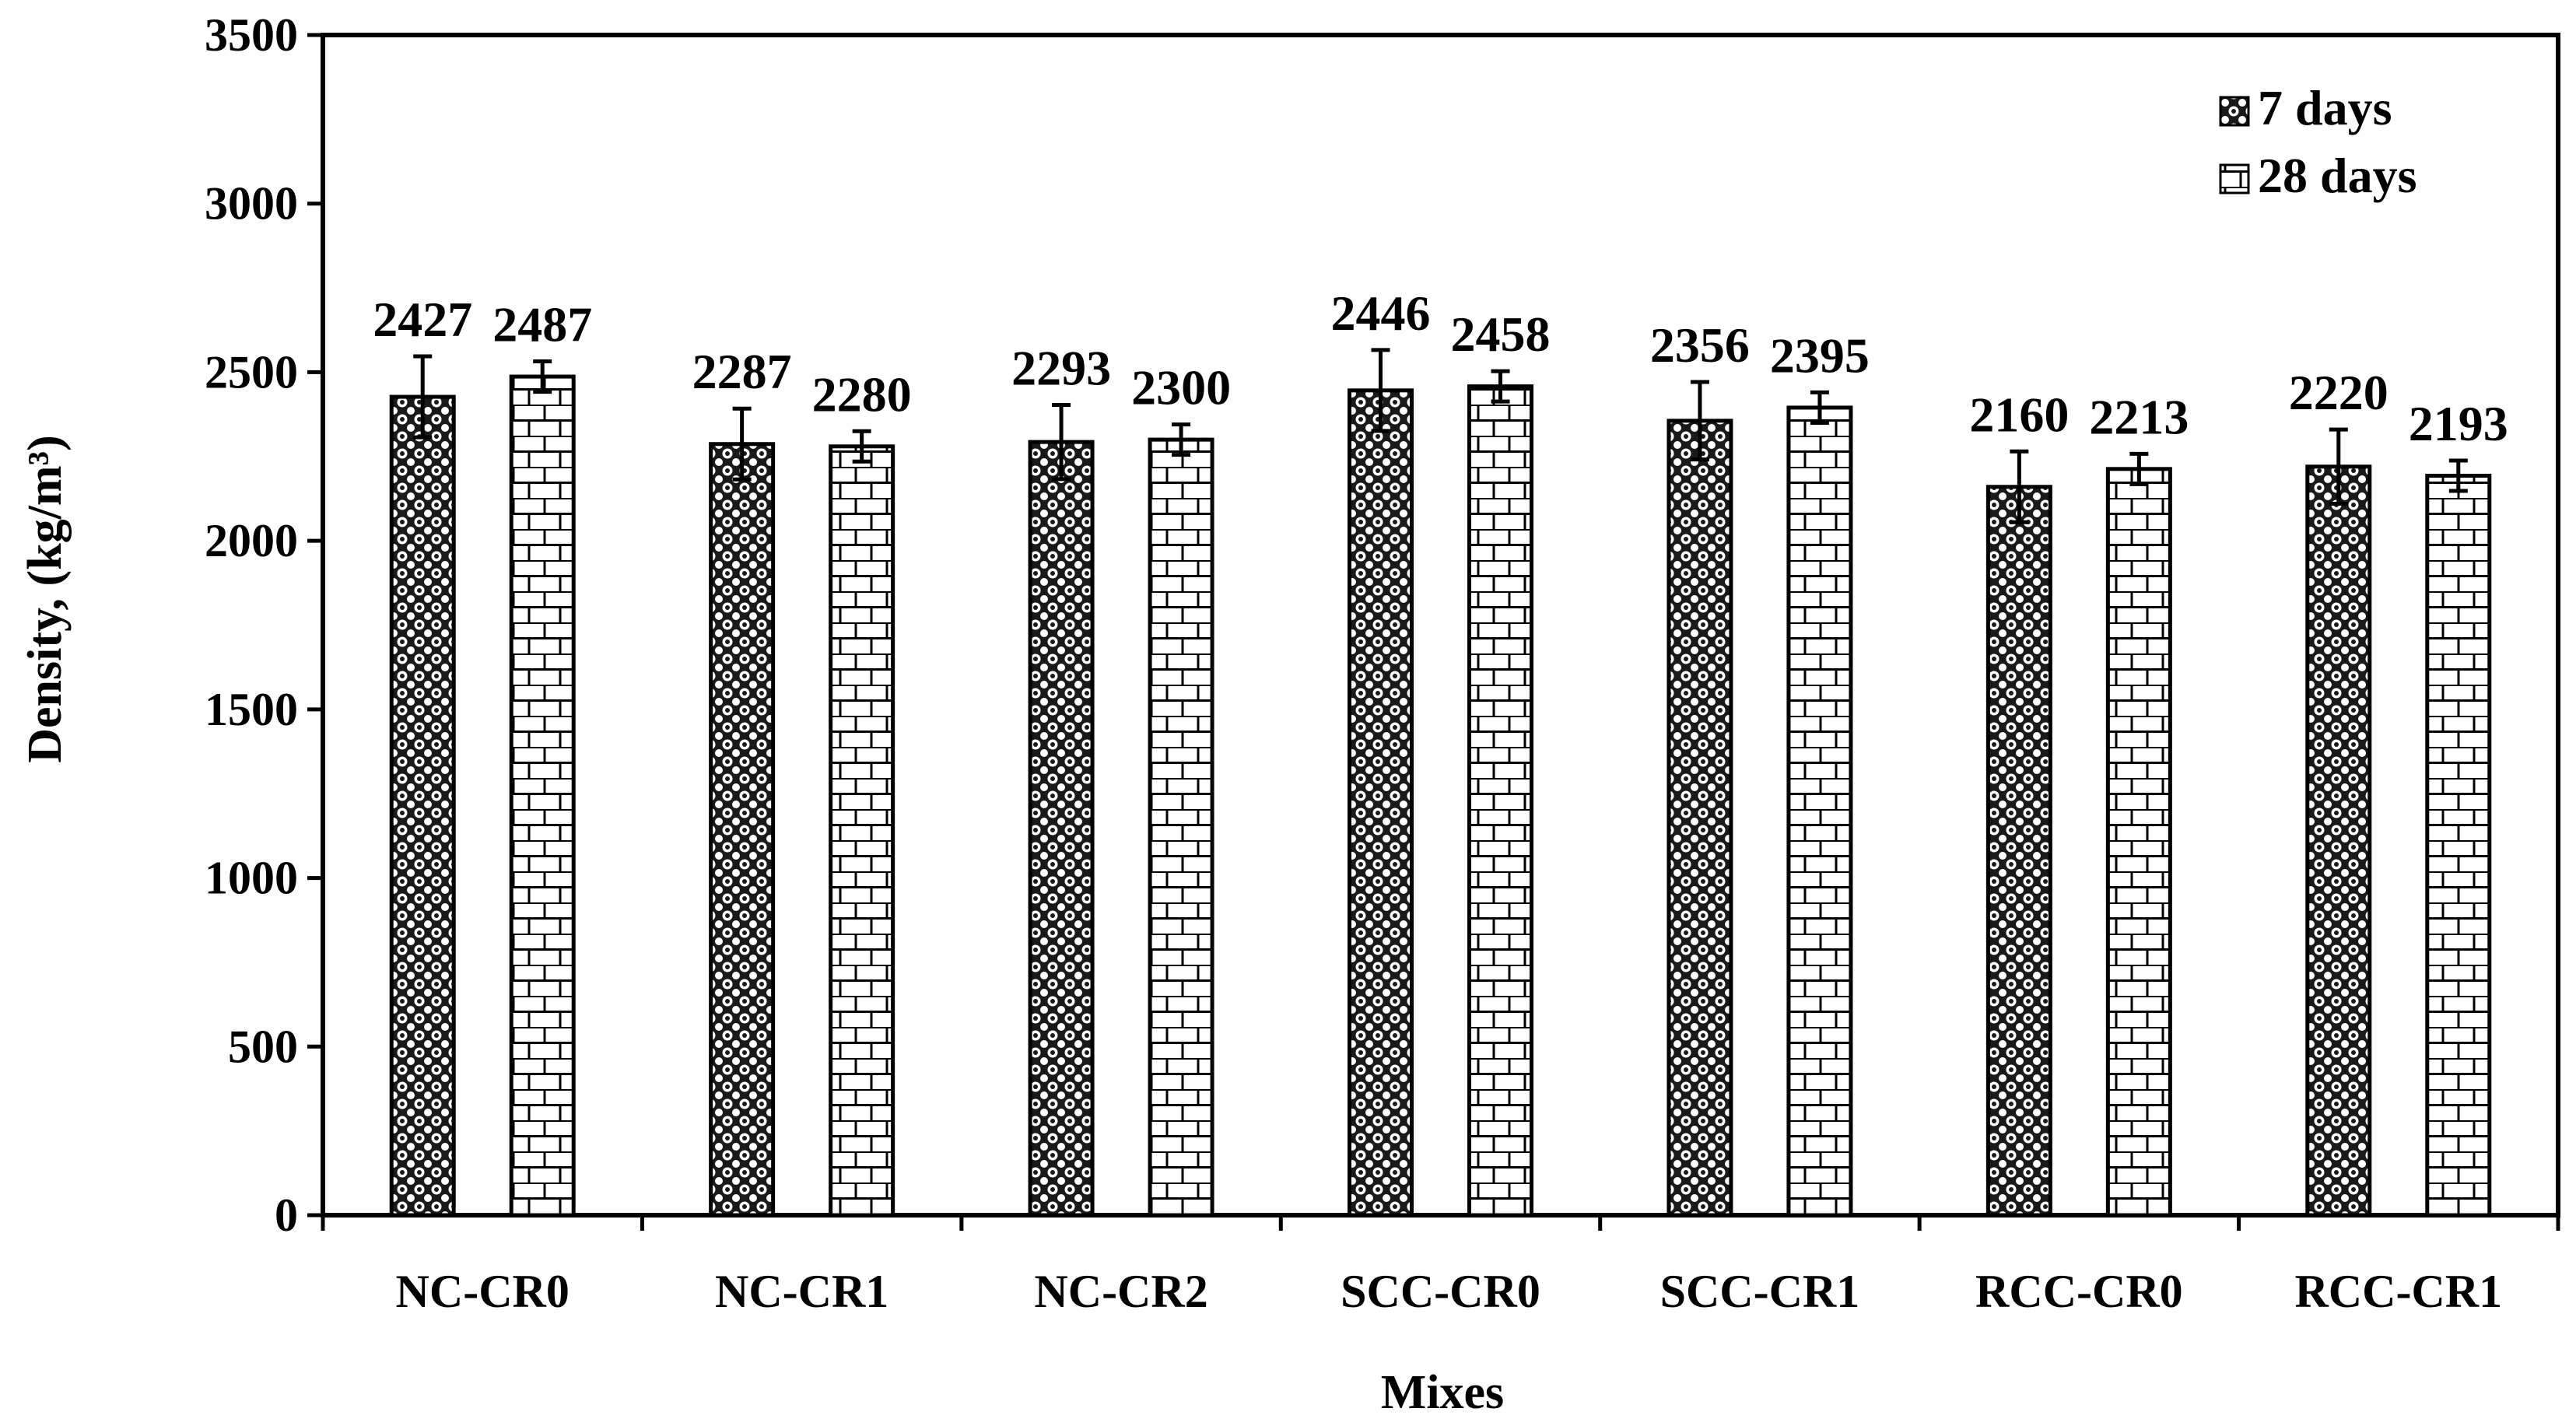  I want to click on x-category-label: NC-CR2, so click(1120, 1291).